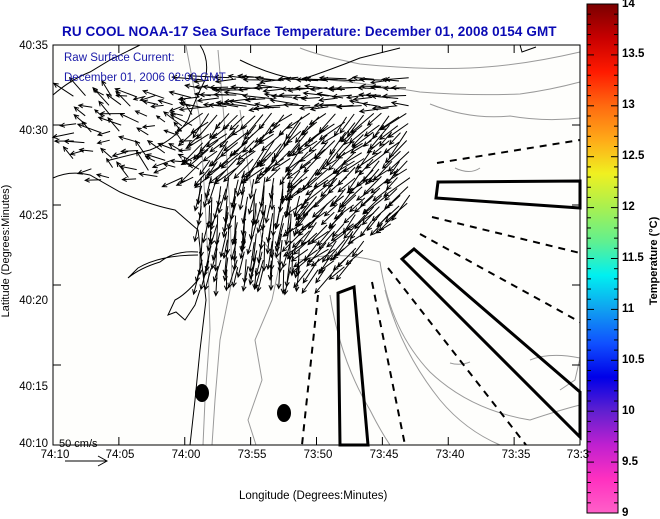 This screenshot has height=519, width=660. I want to click on scale-arrow, so click(87, 461).